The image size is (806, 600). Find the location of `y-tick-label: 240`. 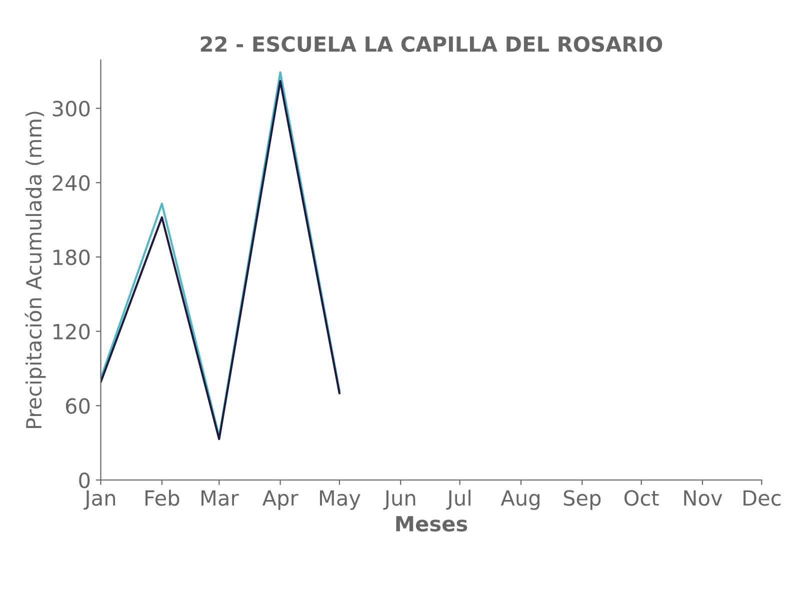

y-tick-label: 240 is located at coordinates (71, 183).